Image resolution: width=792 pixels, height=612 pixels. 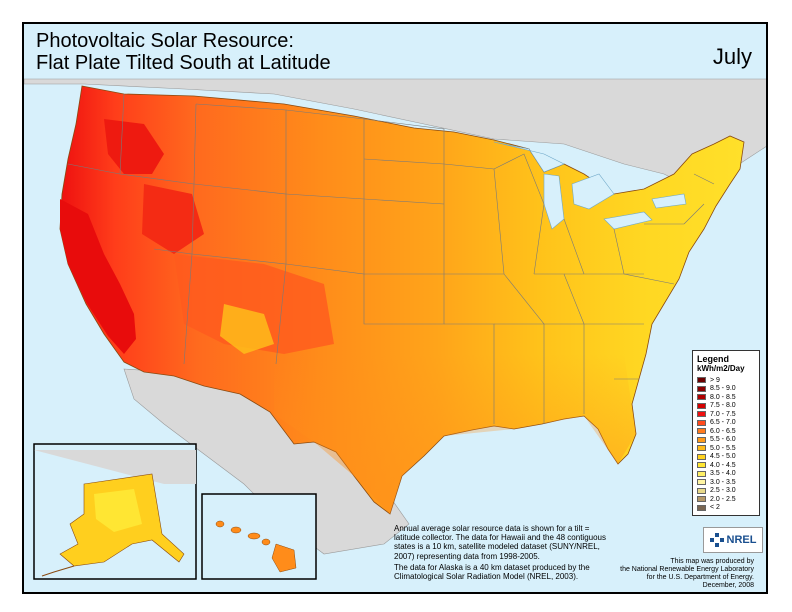 I want to click on legend-row: 8.5 - 9.0, so click(x=726, y=389).